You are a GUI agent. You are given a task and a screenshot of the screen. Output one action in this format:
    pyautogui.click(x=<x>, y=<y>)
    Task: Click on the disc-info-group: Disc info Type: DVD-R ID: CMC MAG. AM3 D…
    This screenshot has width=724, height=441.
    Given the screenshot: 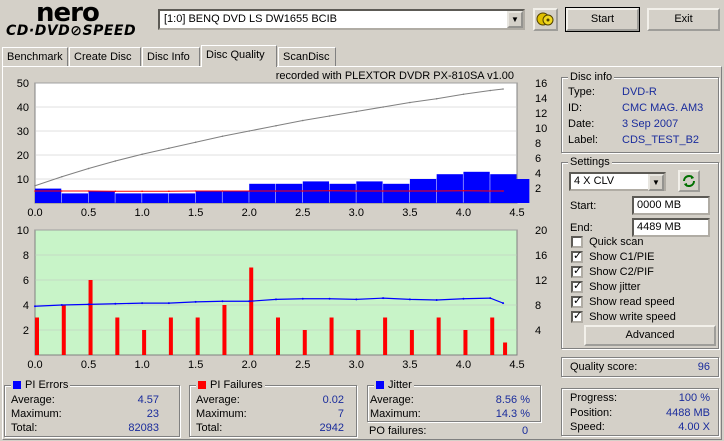 What is the action you would take?
    pyautogui.click(x=640, y=112)
    